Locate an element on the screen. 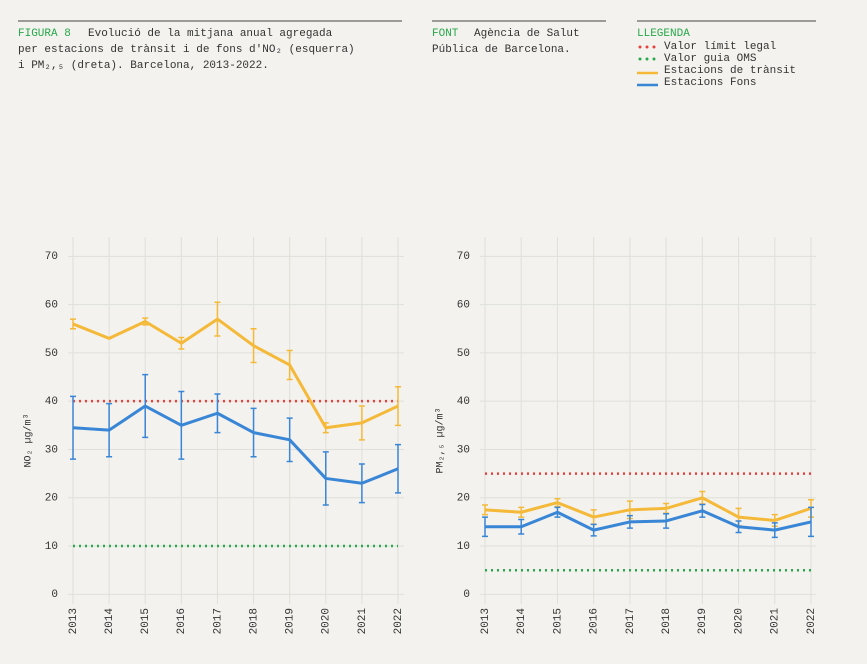 Image resolution: width=867 pixels, height=664 pixels. legend-label: Estacions Fons is located at coordinates (710, 83).